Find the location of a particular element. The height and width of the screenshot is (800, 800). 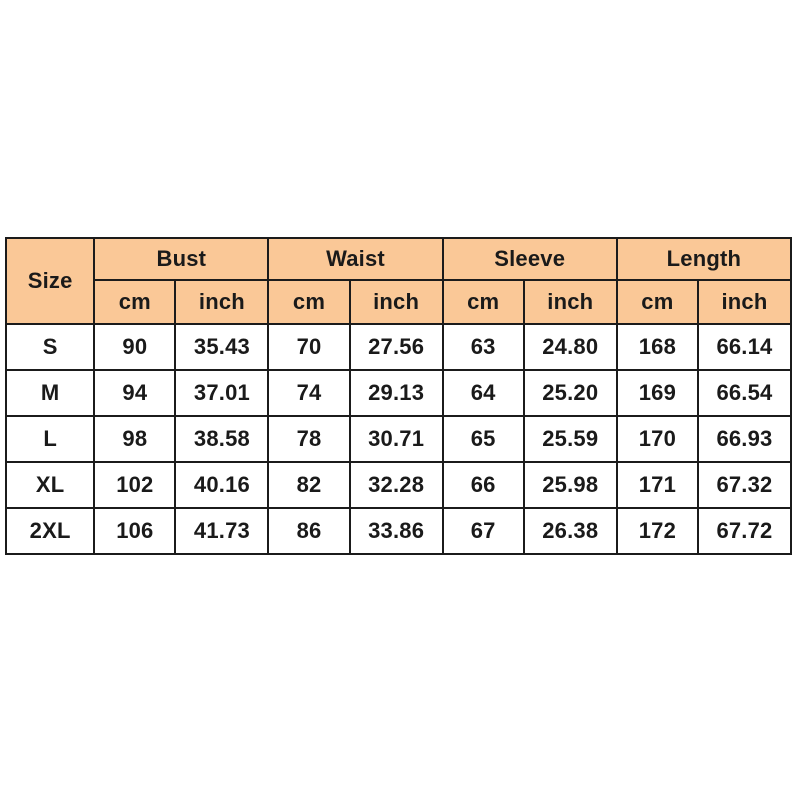

bust-cm-value: 106 is located at coordinates (135, 531).